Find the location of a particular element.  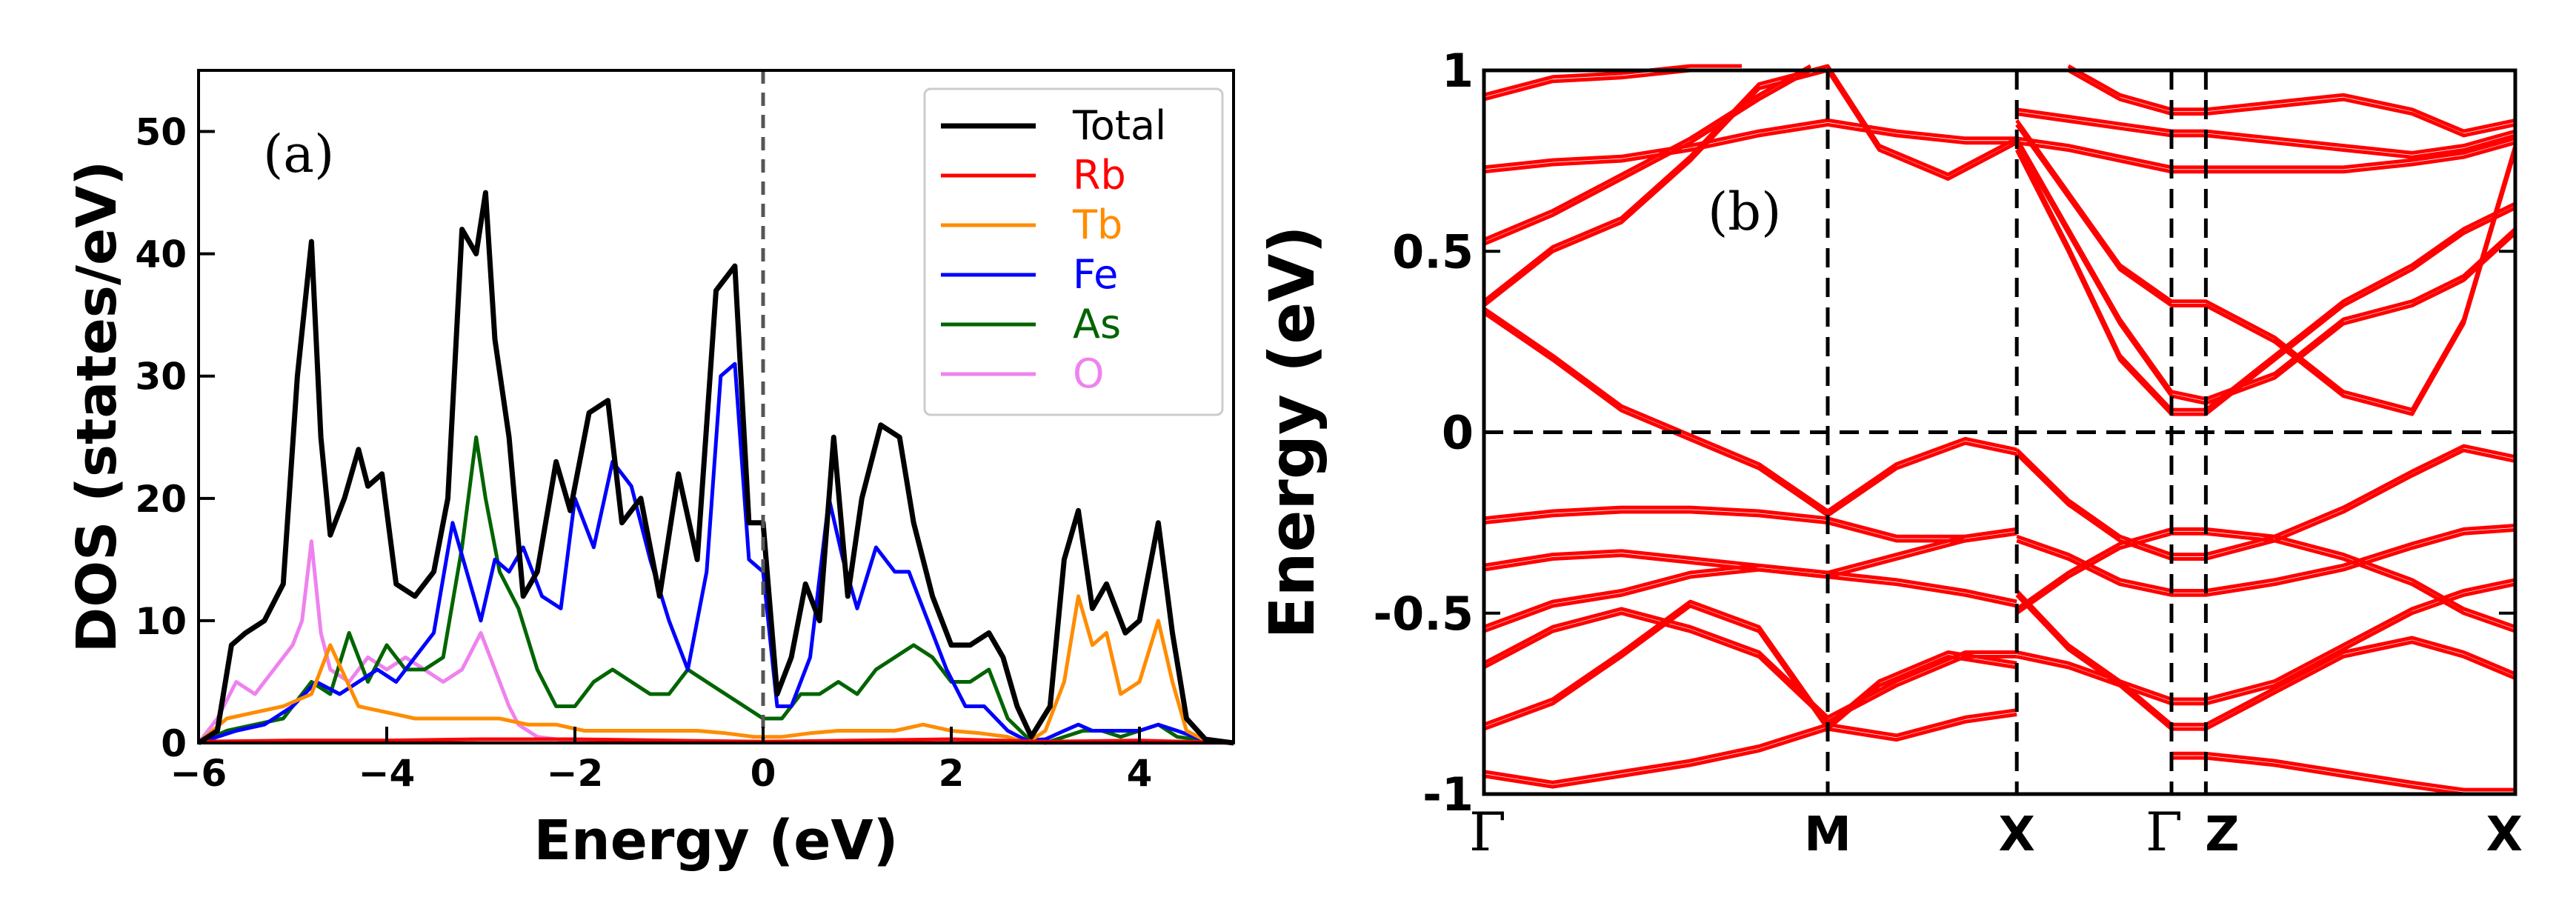

k-point-label: M is located at coordinates (1827, 834).